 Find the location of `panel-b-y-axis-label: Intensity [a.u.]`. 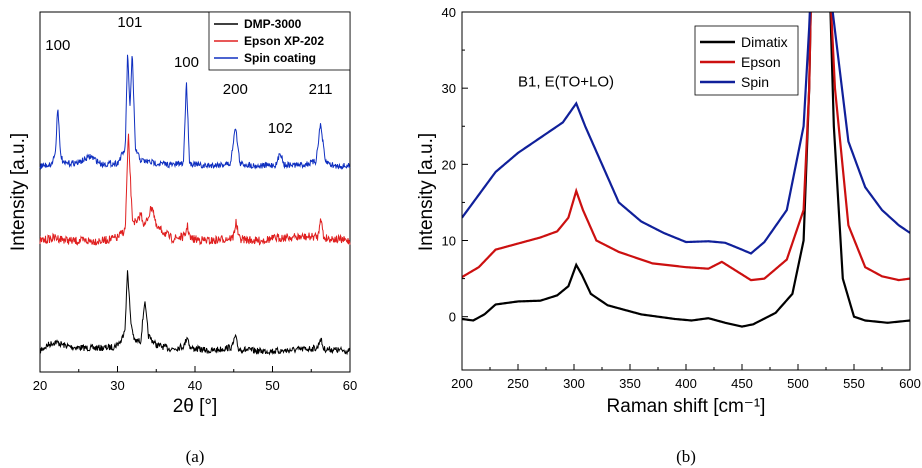

panel-b-y-axis-label: Intensity [a.u.] is located at coordinates (426, 192).